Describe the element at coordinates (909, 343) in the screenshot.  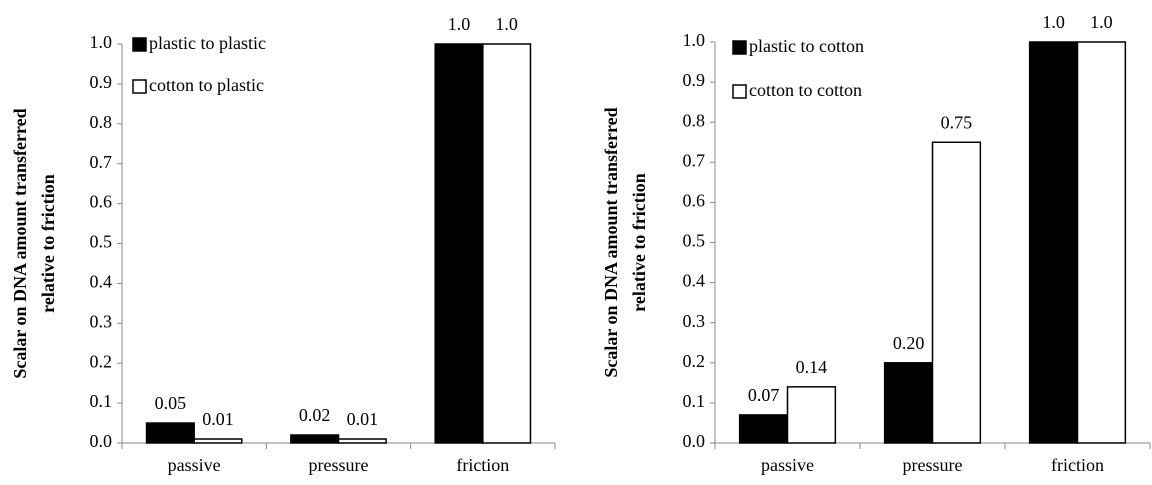
I see `value-label: 0.20` at that location.